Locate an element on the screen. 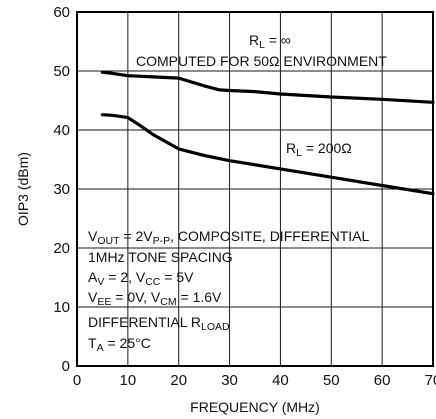  y-tick-label: 30 is located at coordinates (61, 189).